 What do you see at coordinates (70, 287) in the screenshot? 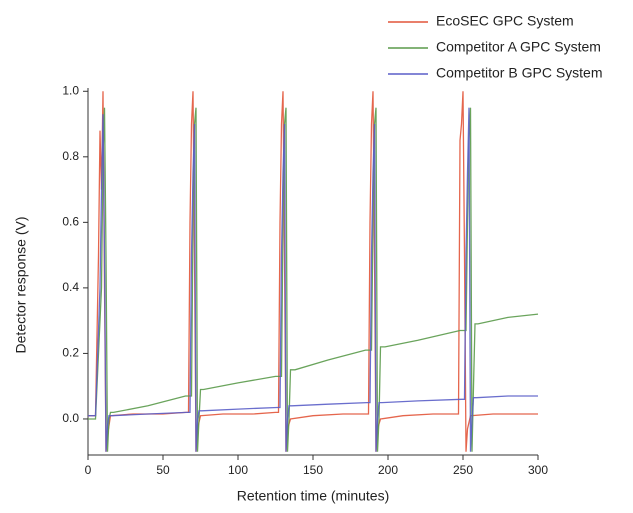
I see `y-tick-label: 0.4` at bounding box center [70, 287].